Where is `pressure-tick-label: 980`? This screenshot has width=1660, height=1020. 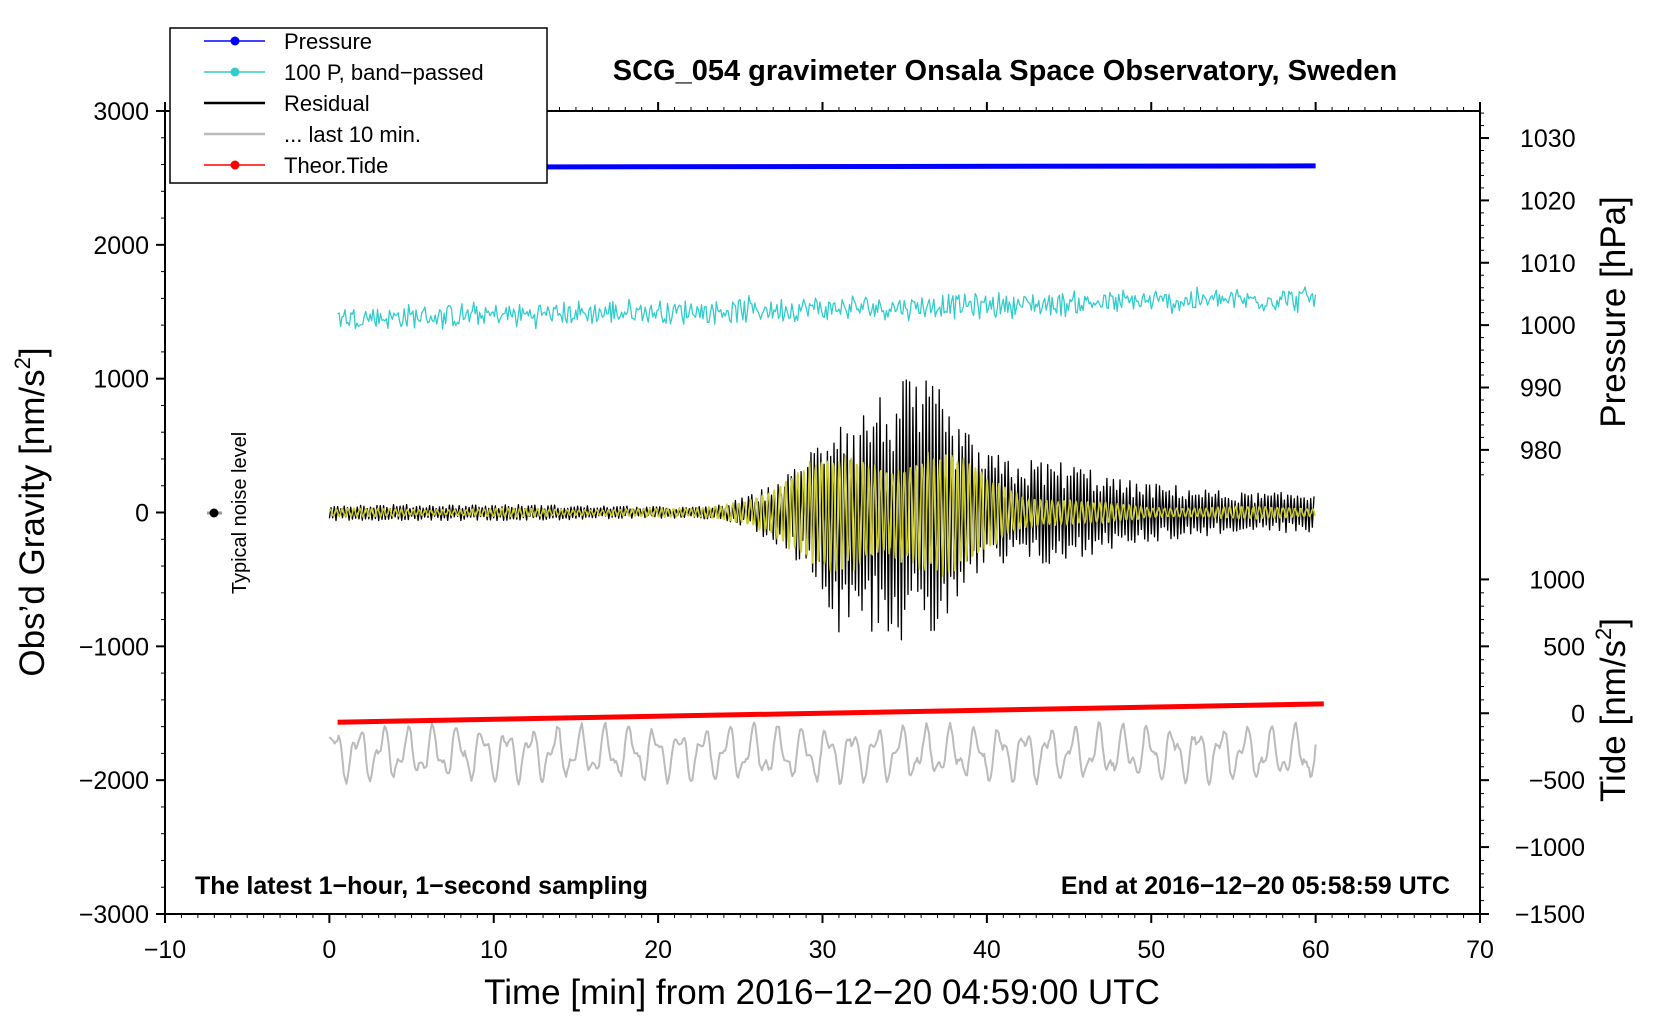
pressure-tick-label: 980 is located at coordinates (1541, 451).